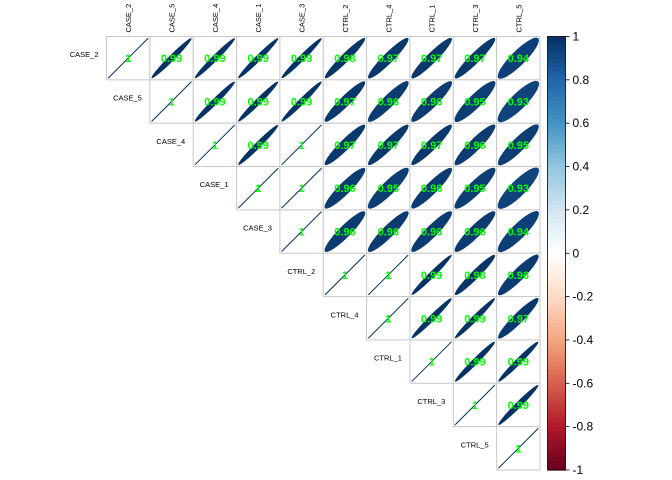 The width and height of the screenshot is (672, 480). Describe the element at coordinates (581, 210) in the screenshot. I see `colorbar-tick-label: 0.2` at that location.